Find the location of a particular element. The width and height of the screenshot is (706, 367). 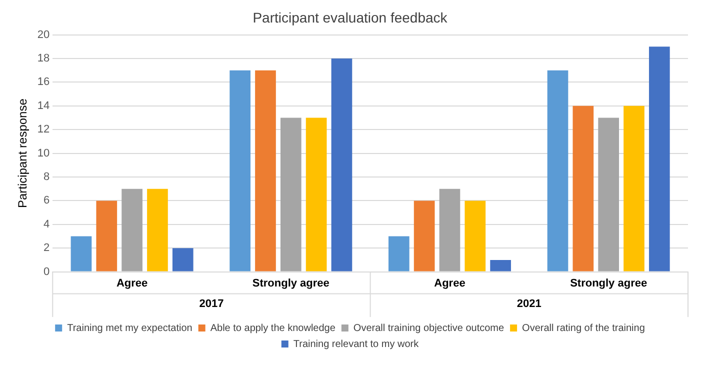

legend-label: Overall rating of the training is located at coordinates (583, 328).